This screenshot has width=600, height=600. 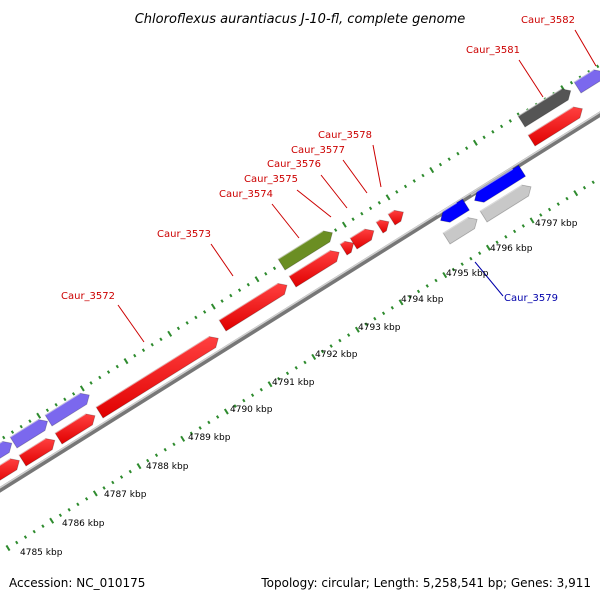 I want to click on gene-label: Caur_3579, so click(x=531, y=298).